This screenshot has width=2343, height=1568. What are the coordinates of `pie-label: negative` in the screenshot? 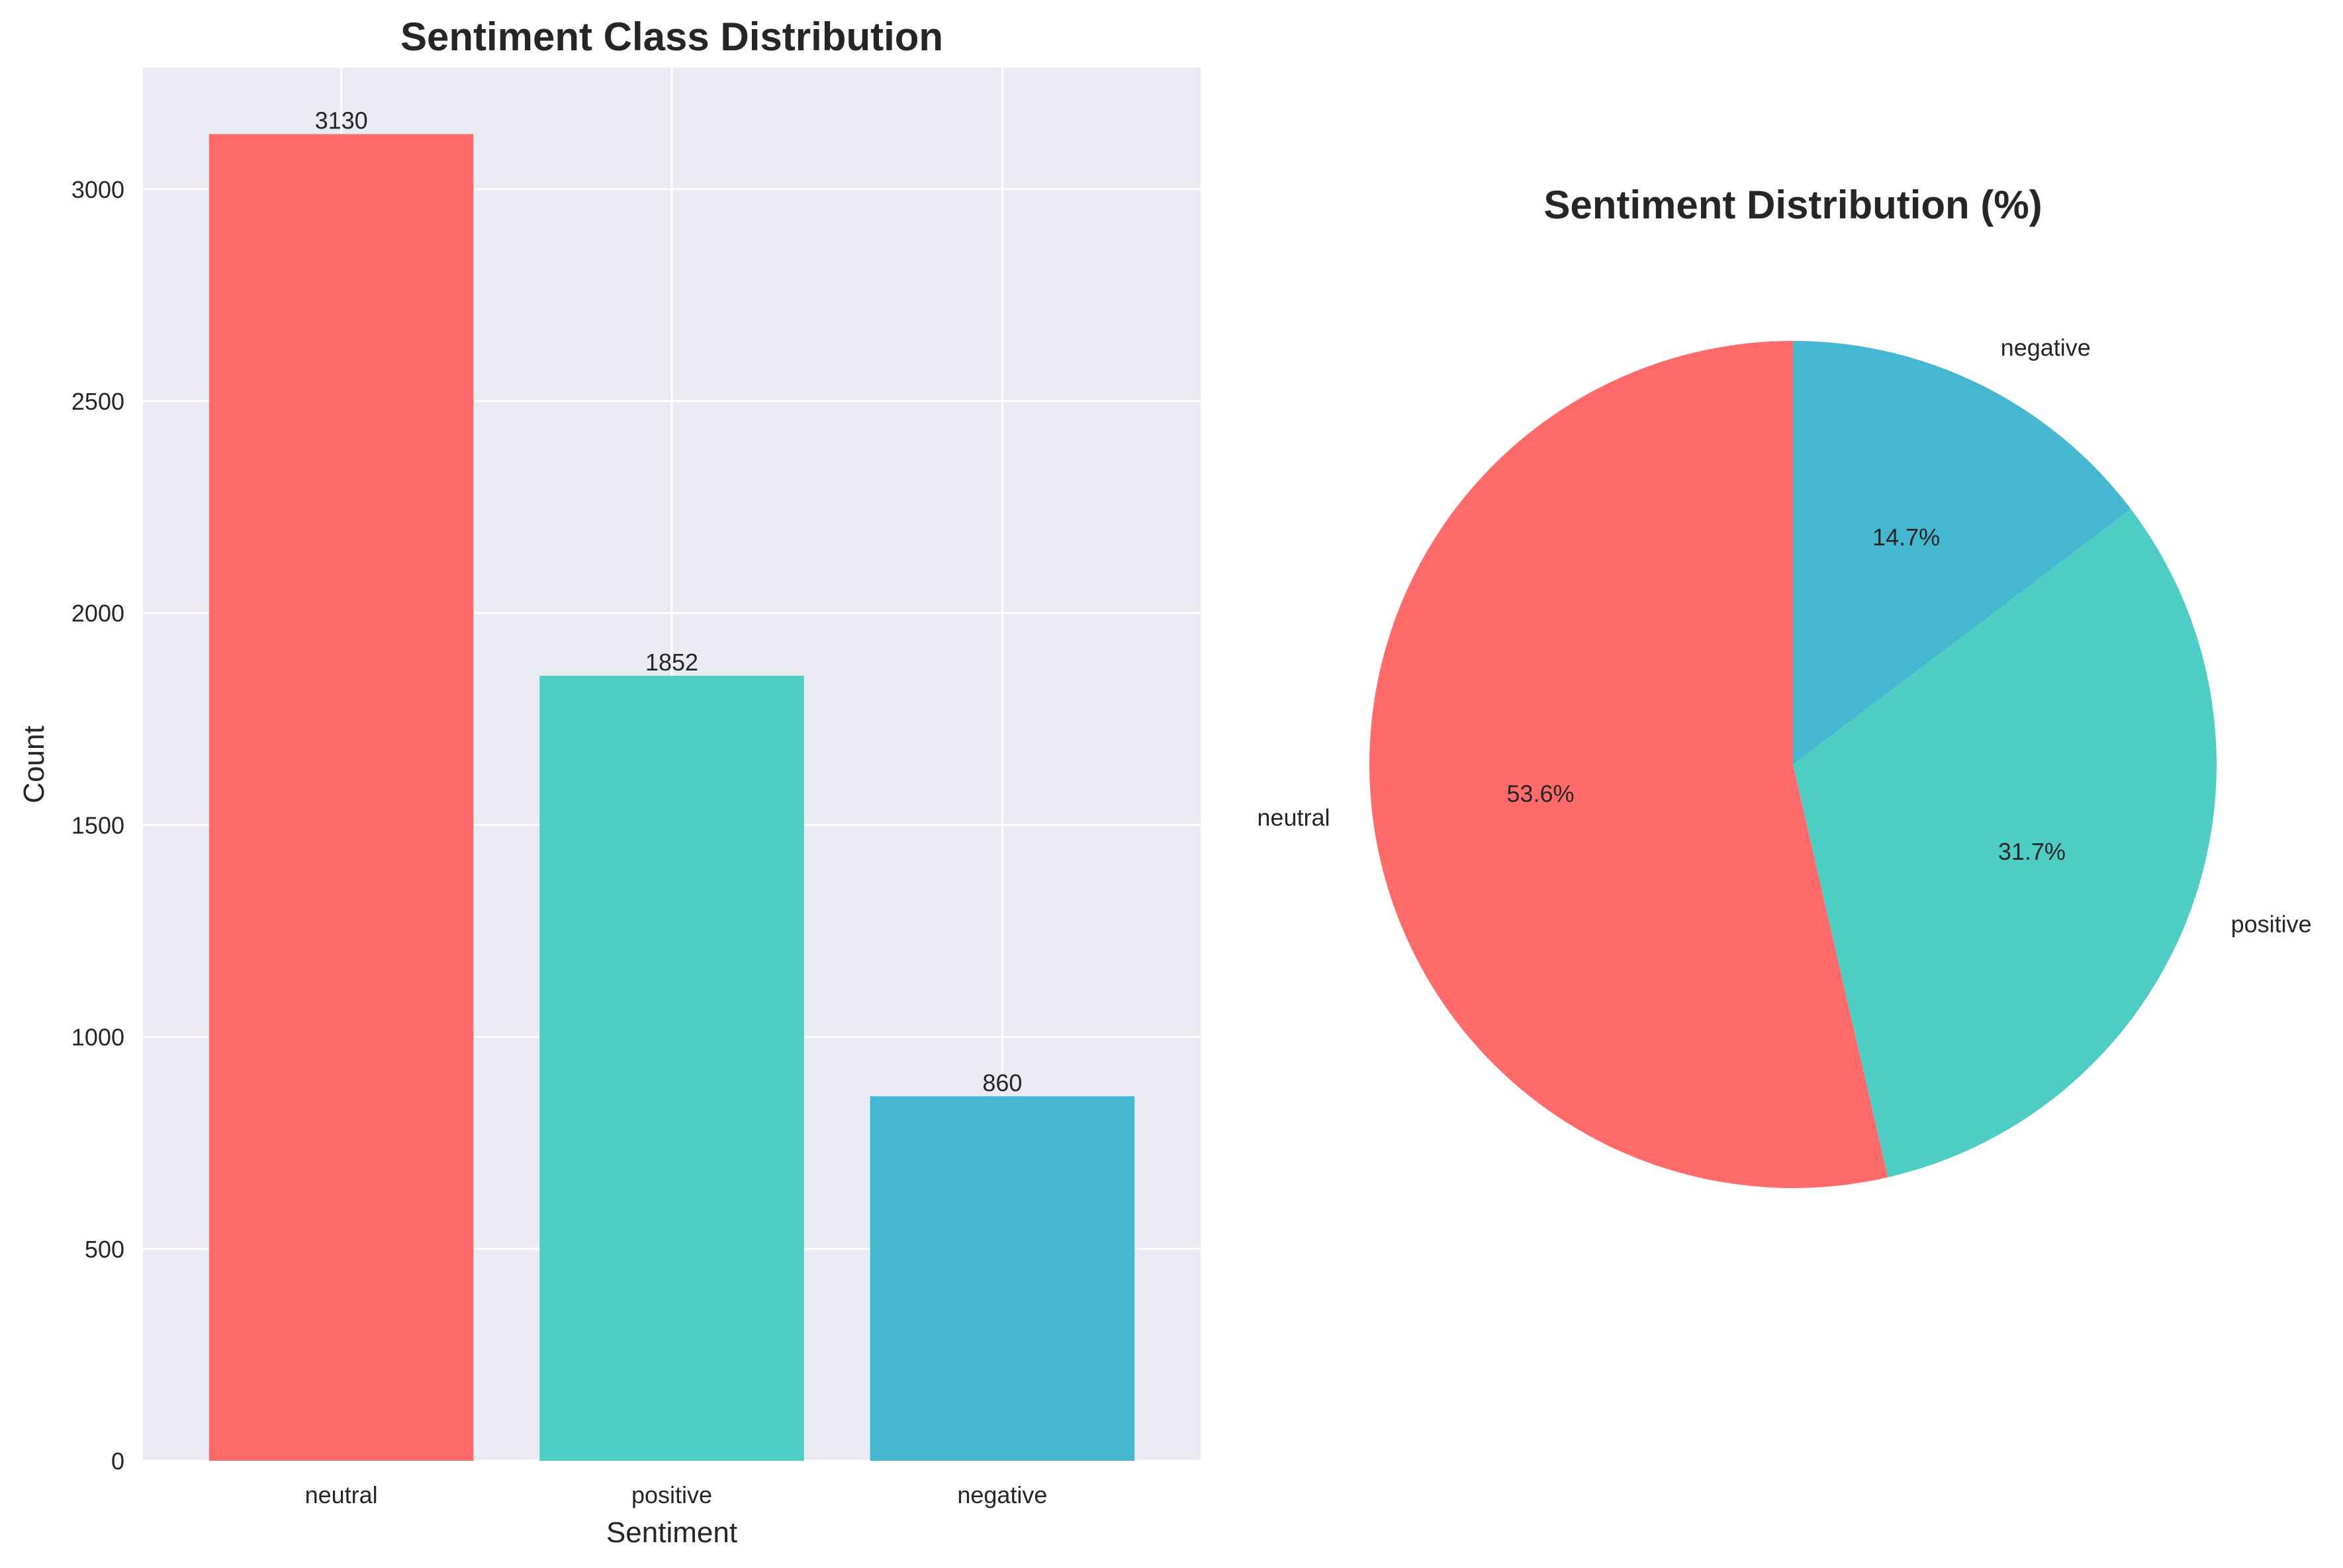 It's located at (2046, 347).